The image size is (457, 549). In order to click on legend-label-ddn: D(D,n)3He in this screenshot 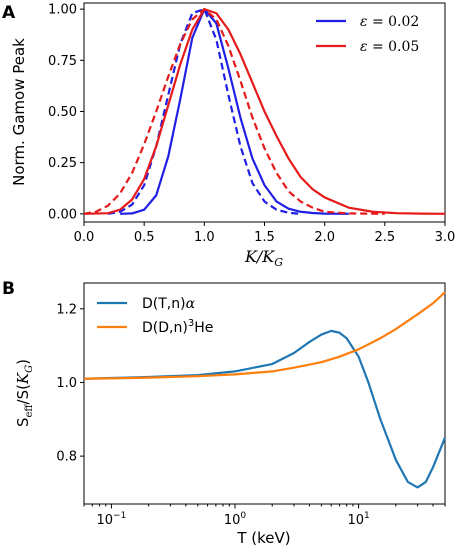, I will do `click(177, 327)`.